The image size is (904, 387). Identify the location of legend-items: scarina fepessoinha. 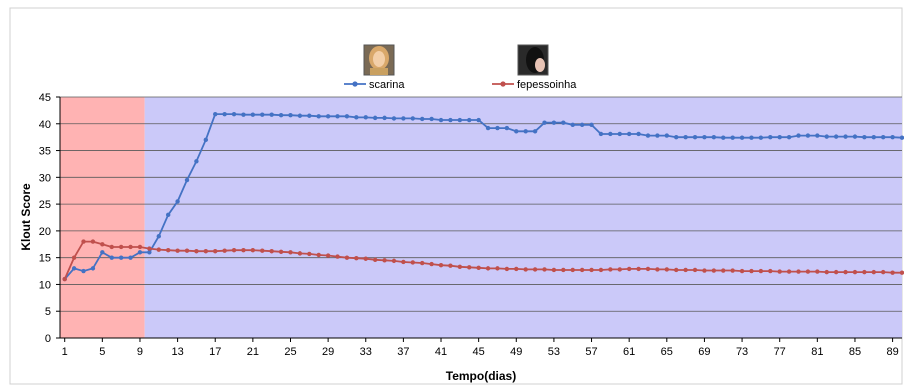
(460, 85).